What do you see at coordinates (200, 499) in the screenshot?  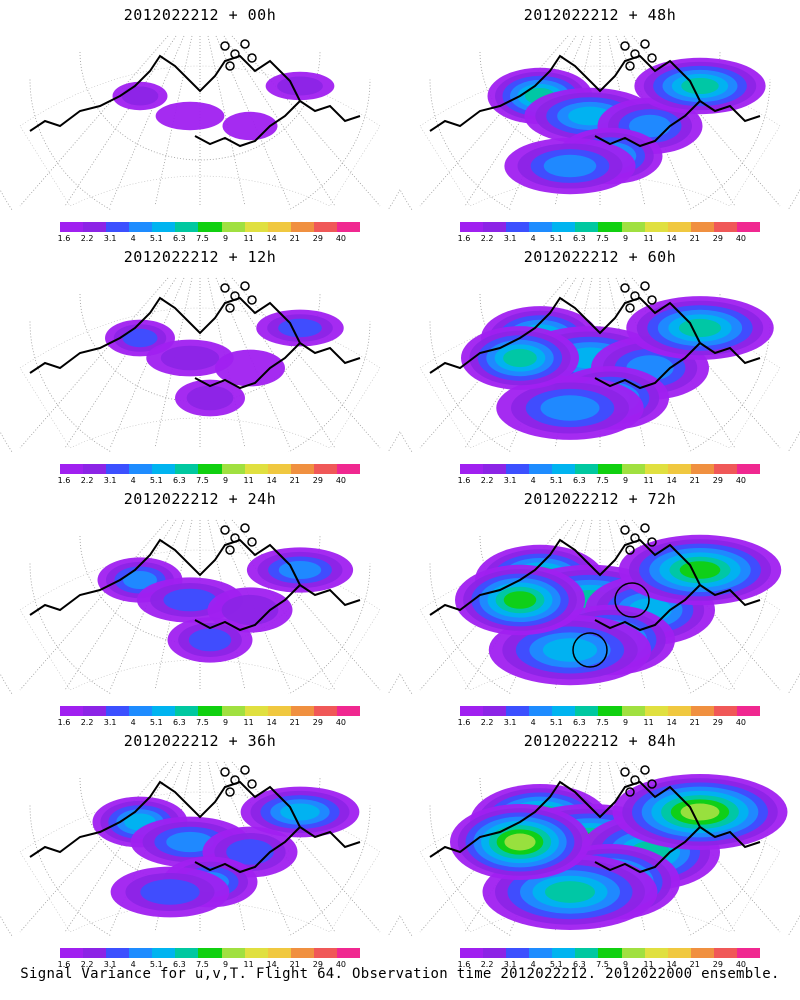 I see `panel-title: 2012022212 + 24h` at bounding box center [200, 499].